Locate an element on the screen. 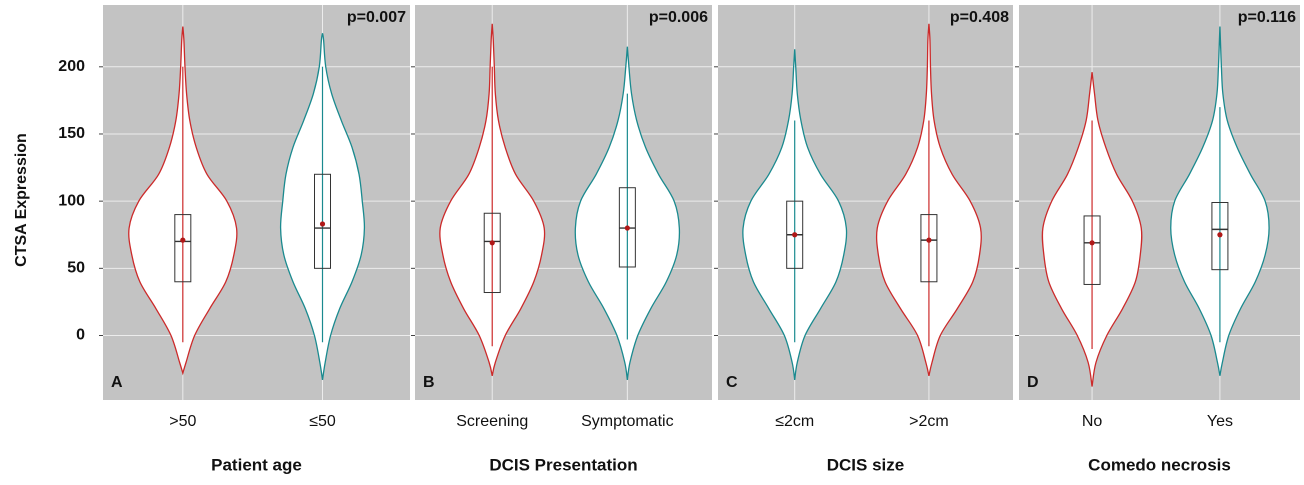 The width and height of the screenshot is (1304, 485). panel-label: A is located at coordinates (117, 382).